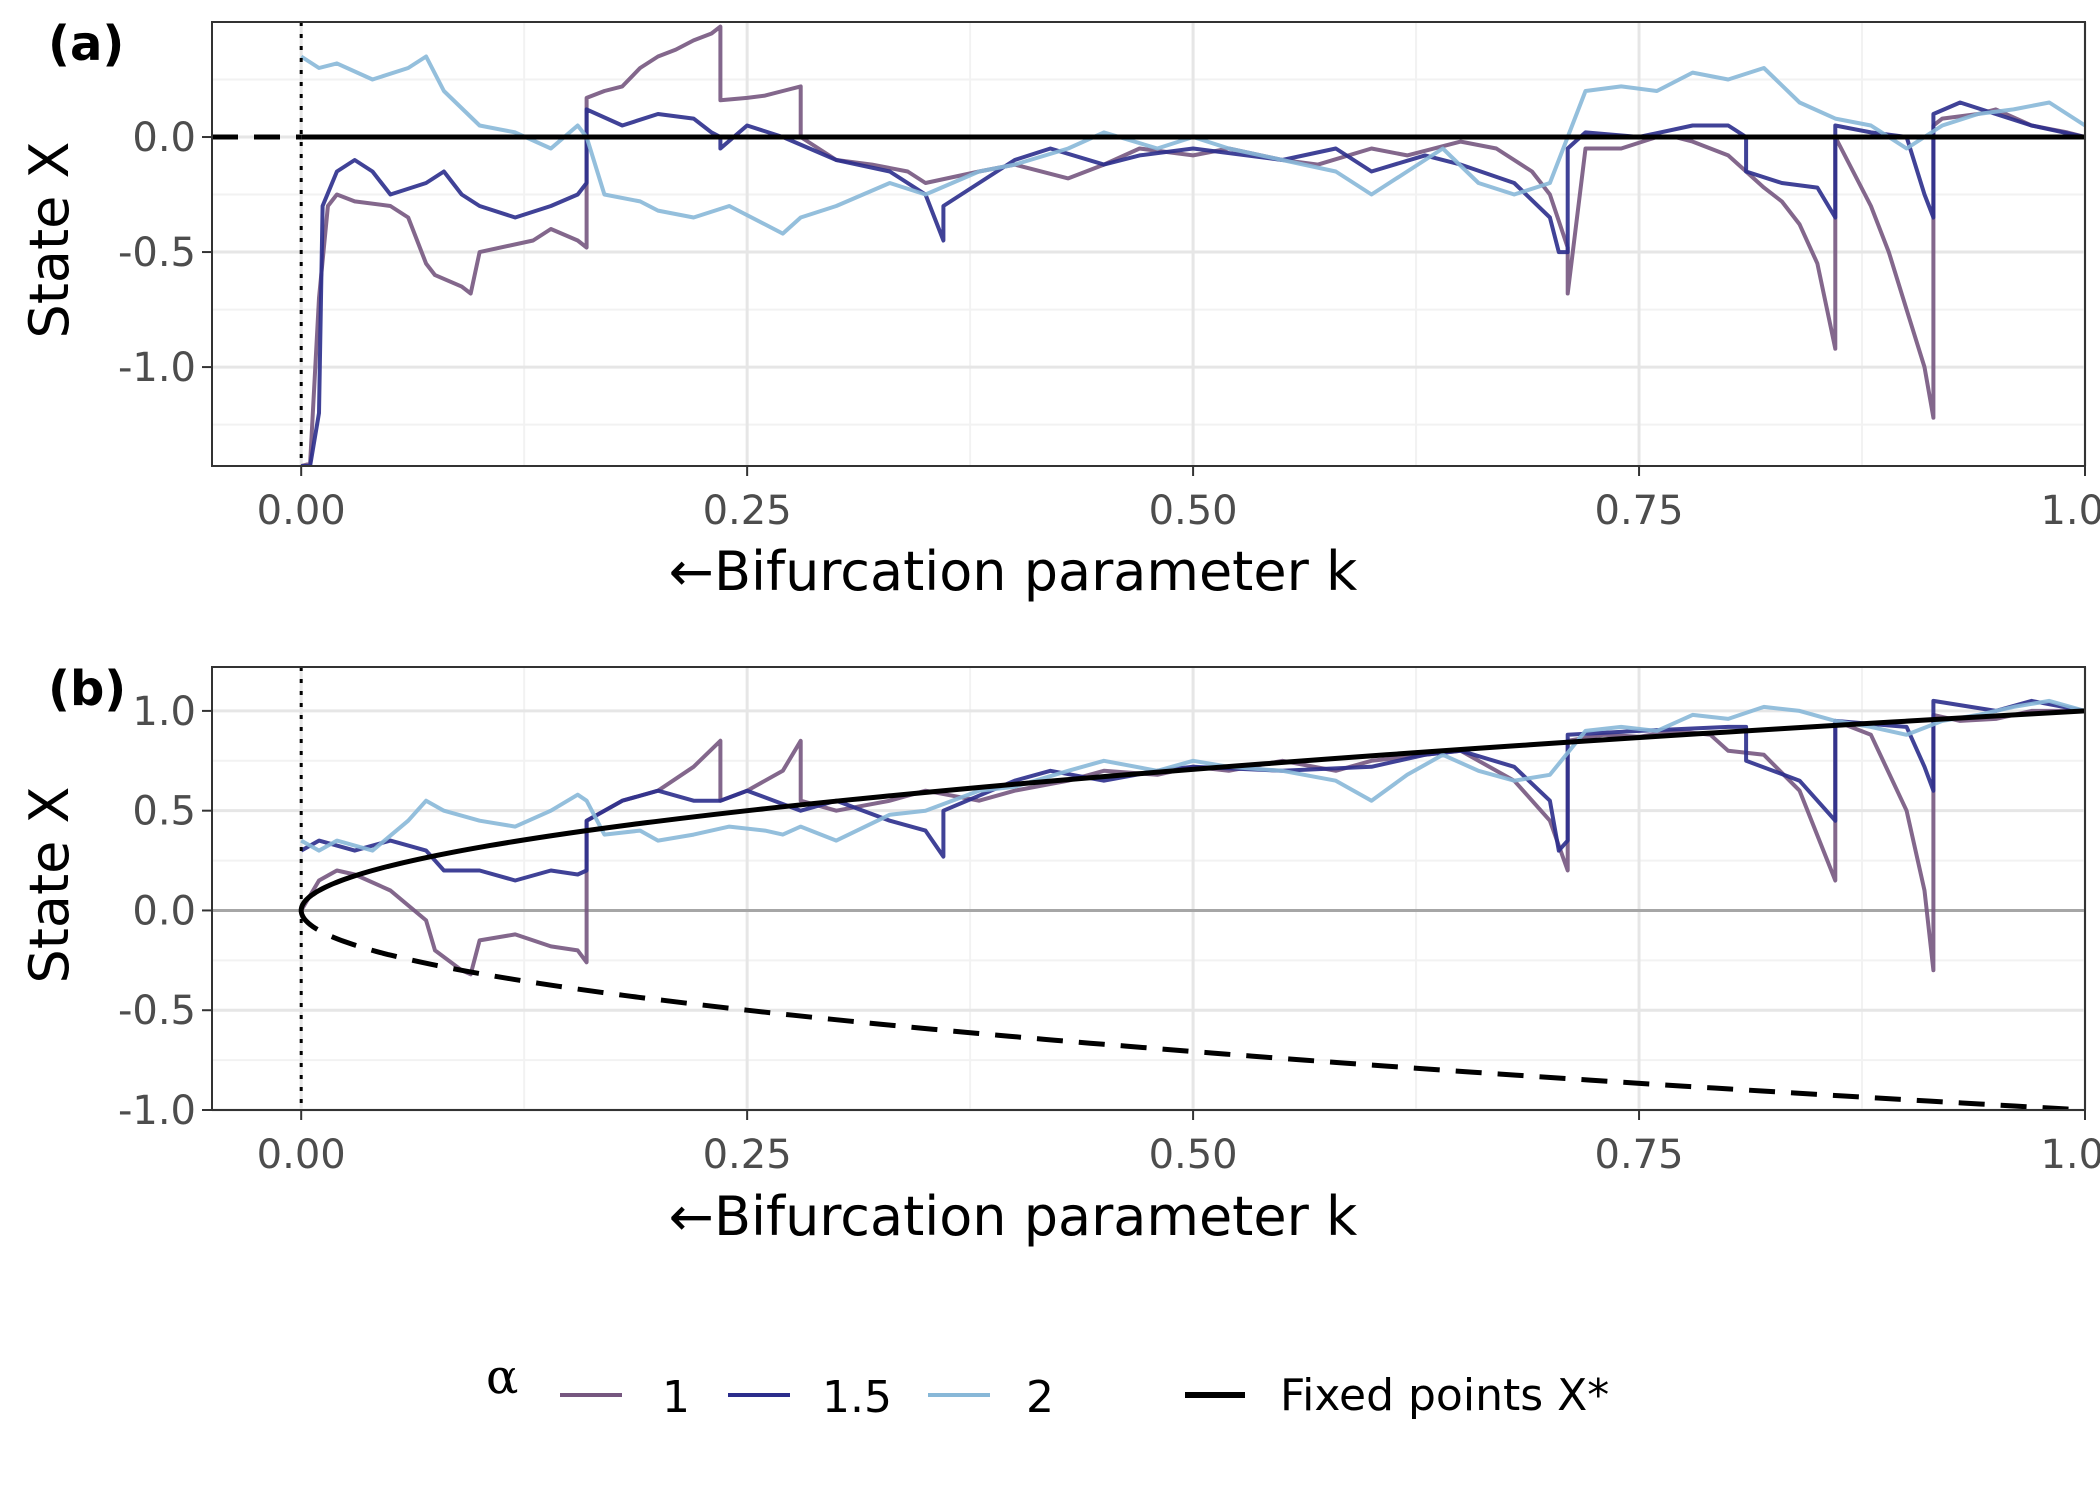  What do you see at coordinates (2070, 511) in the screenshot?
I see `panel-a-x-tick-label: 1.00` at bounding box center [2070, 511].